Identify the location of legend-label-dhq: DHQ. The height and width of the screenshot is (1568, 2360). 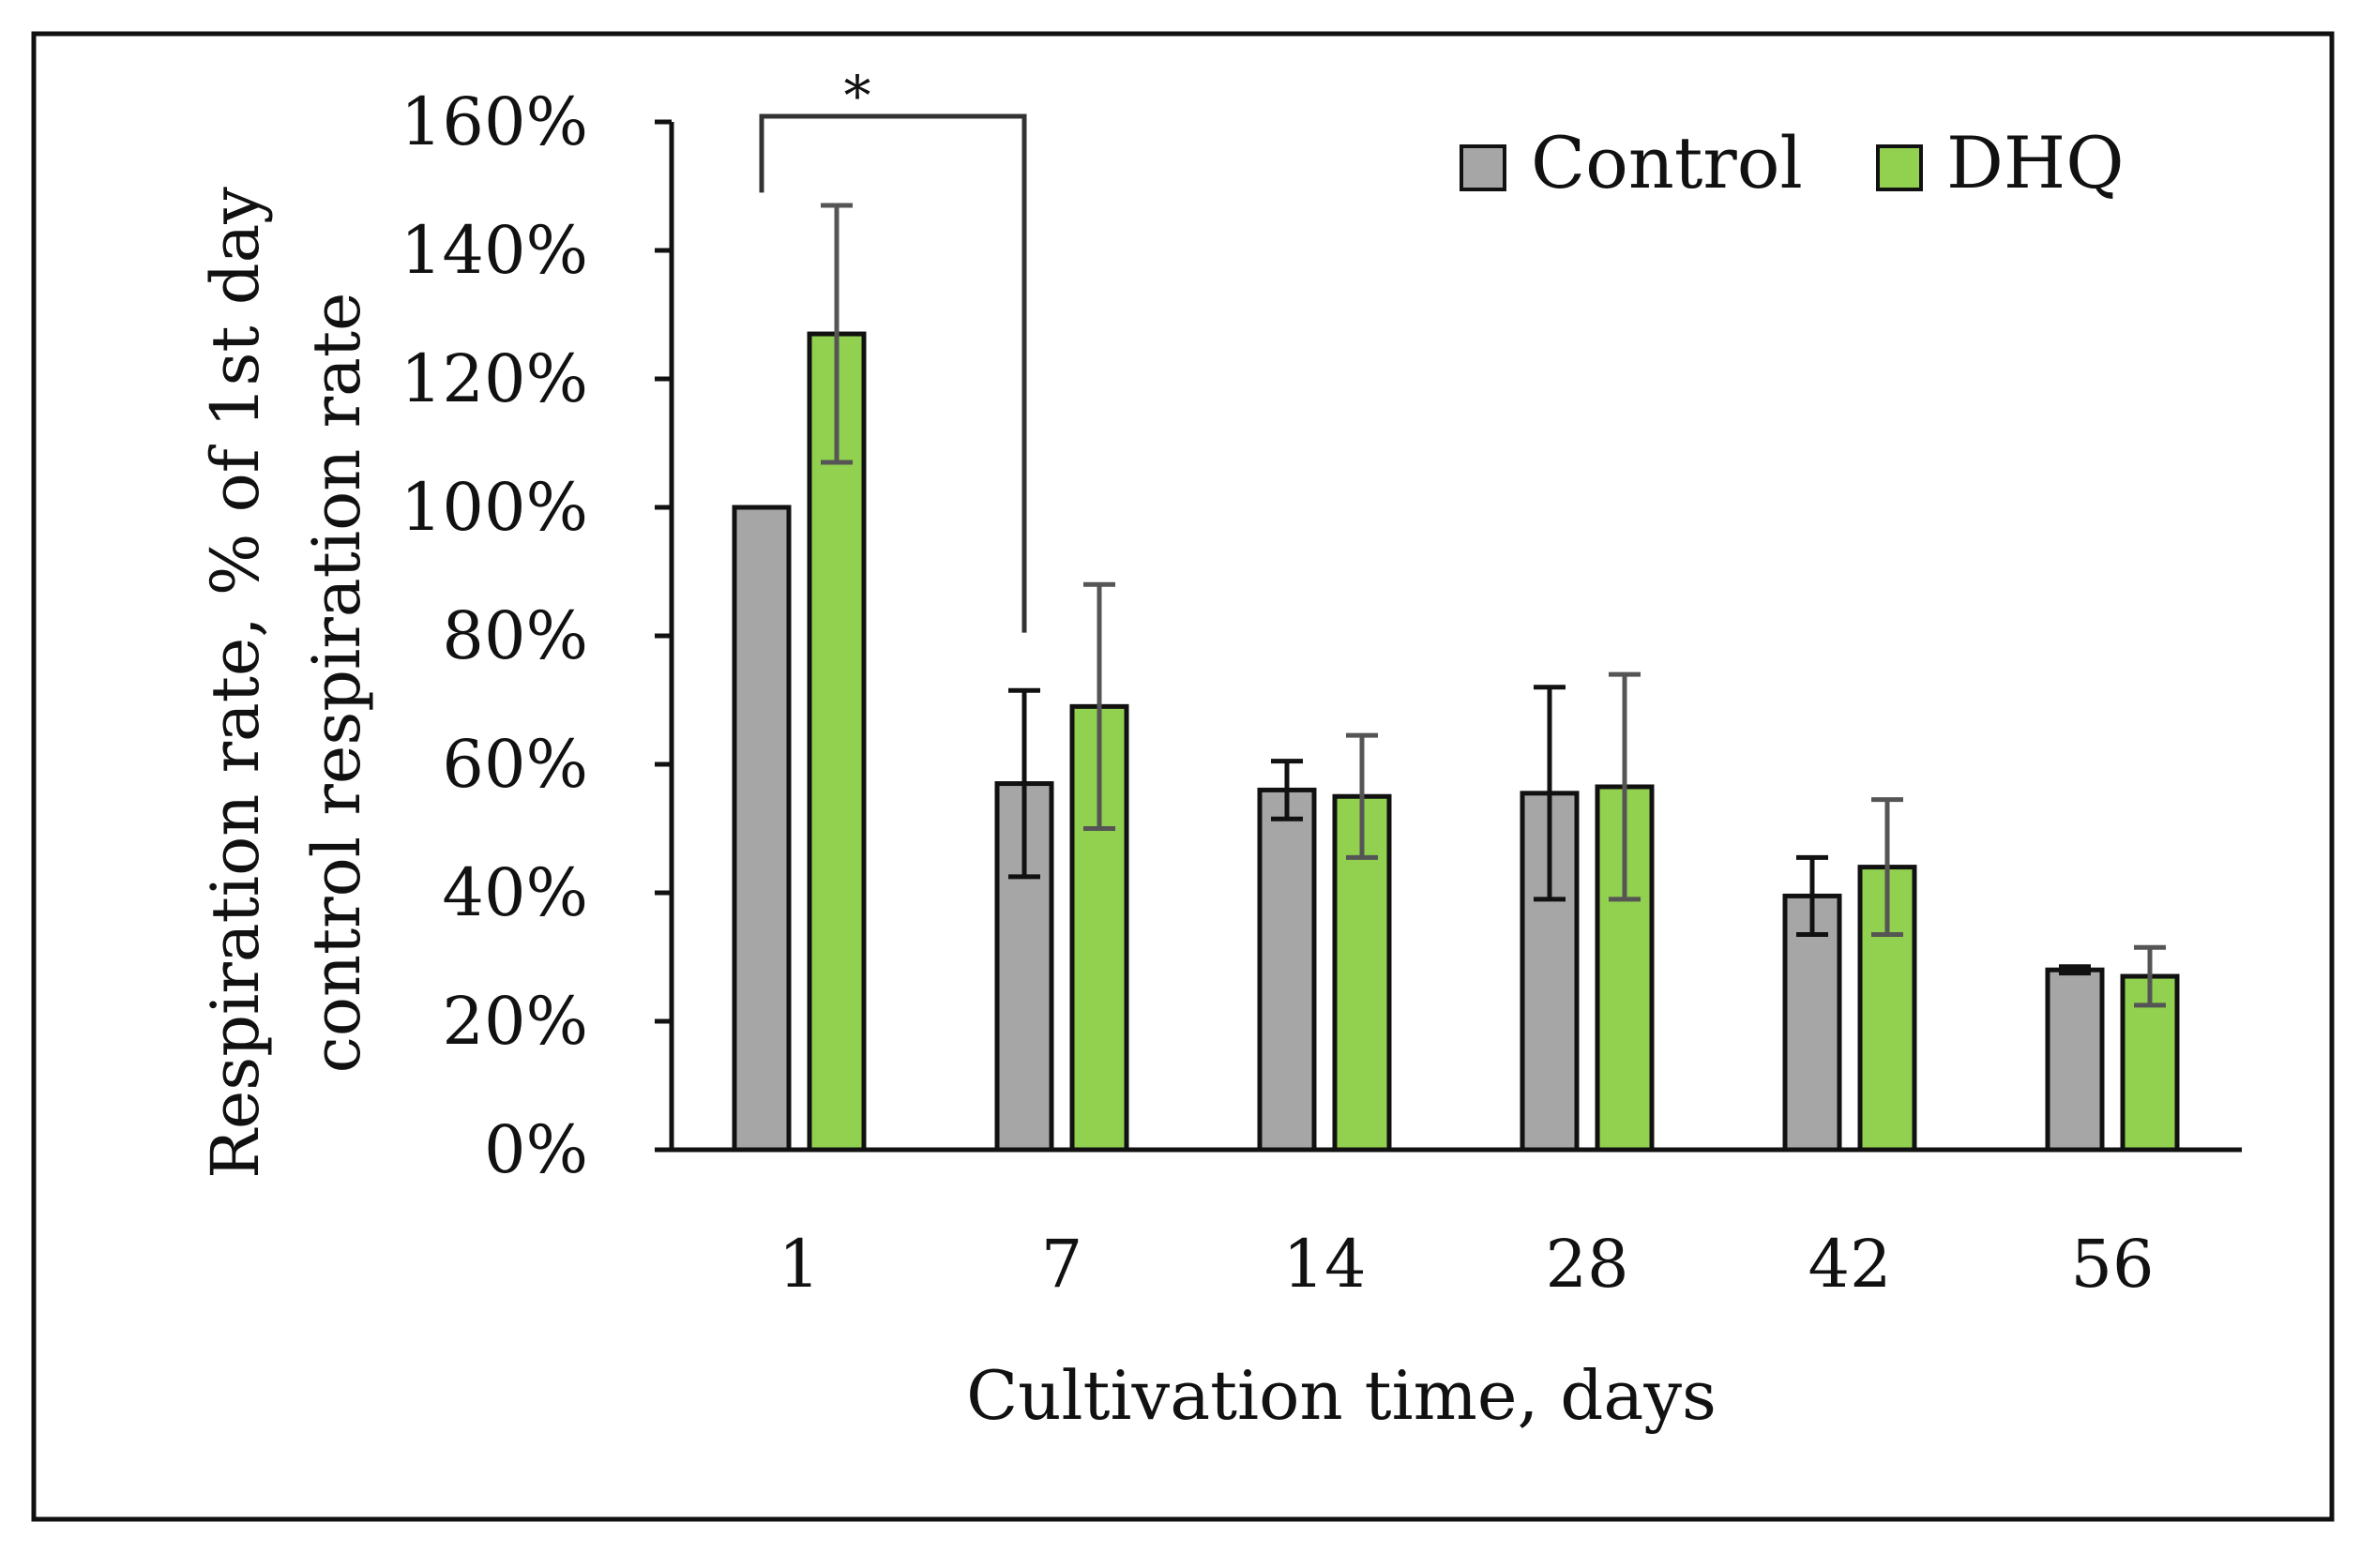
(2035, 162).